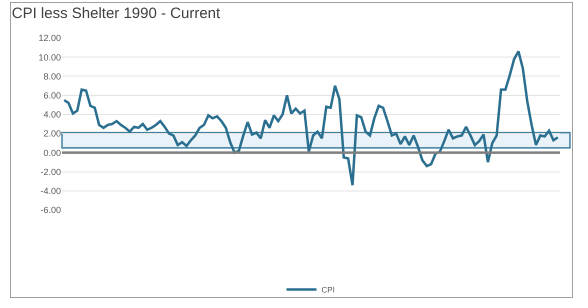 The height and width of the screenshot is (308, 588). What do you see at coordinates (50, 171) in the screenshot?
I see `y-tick-label: -2.00` at bounding box center [50, 171].